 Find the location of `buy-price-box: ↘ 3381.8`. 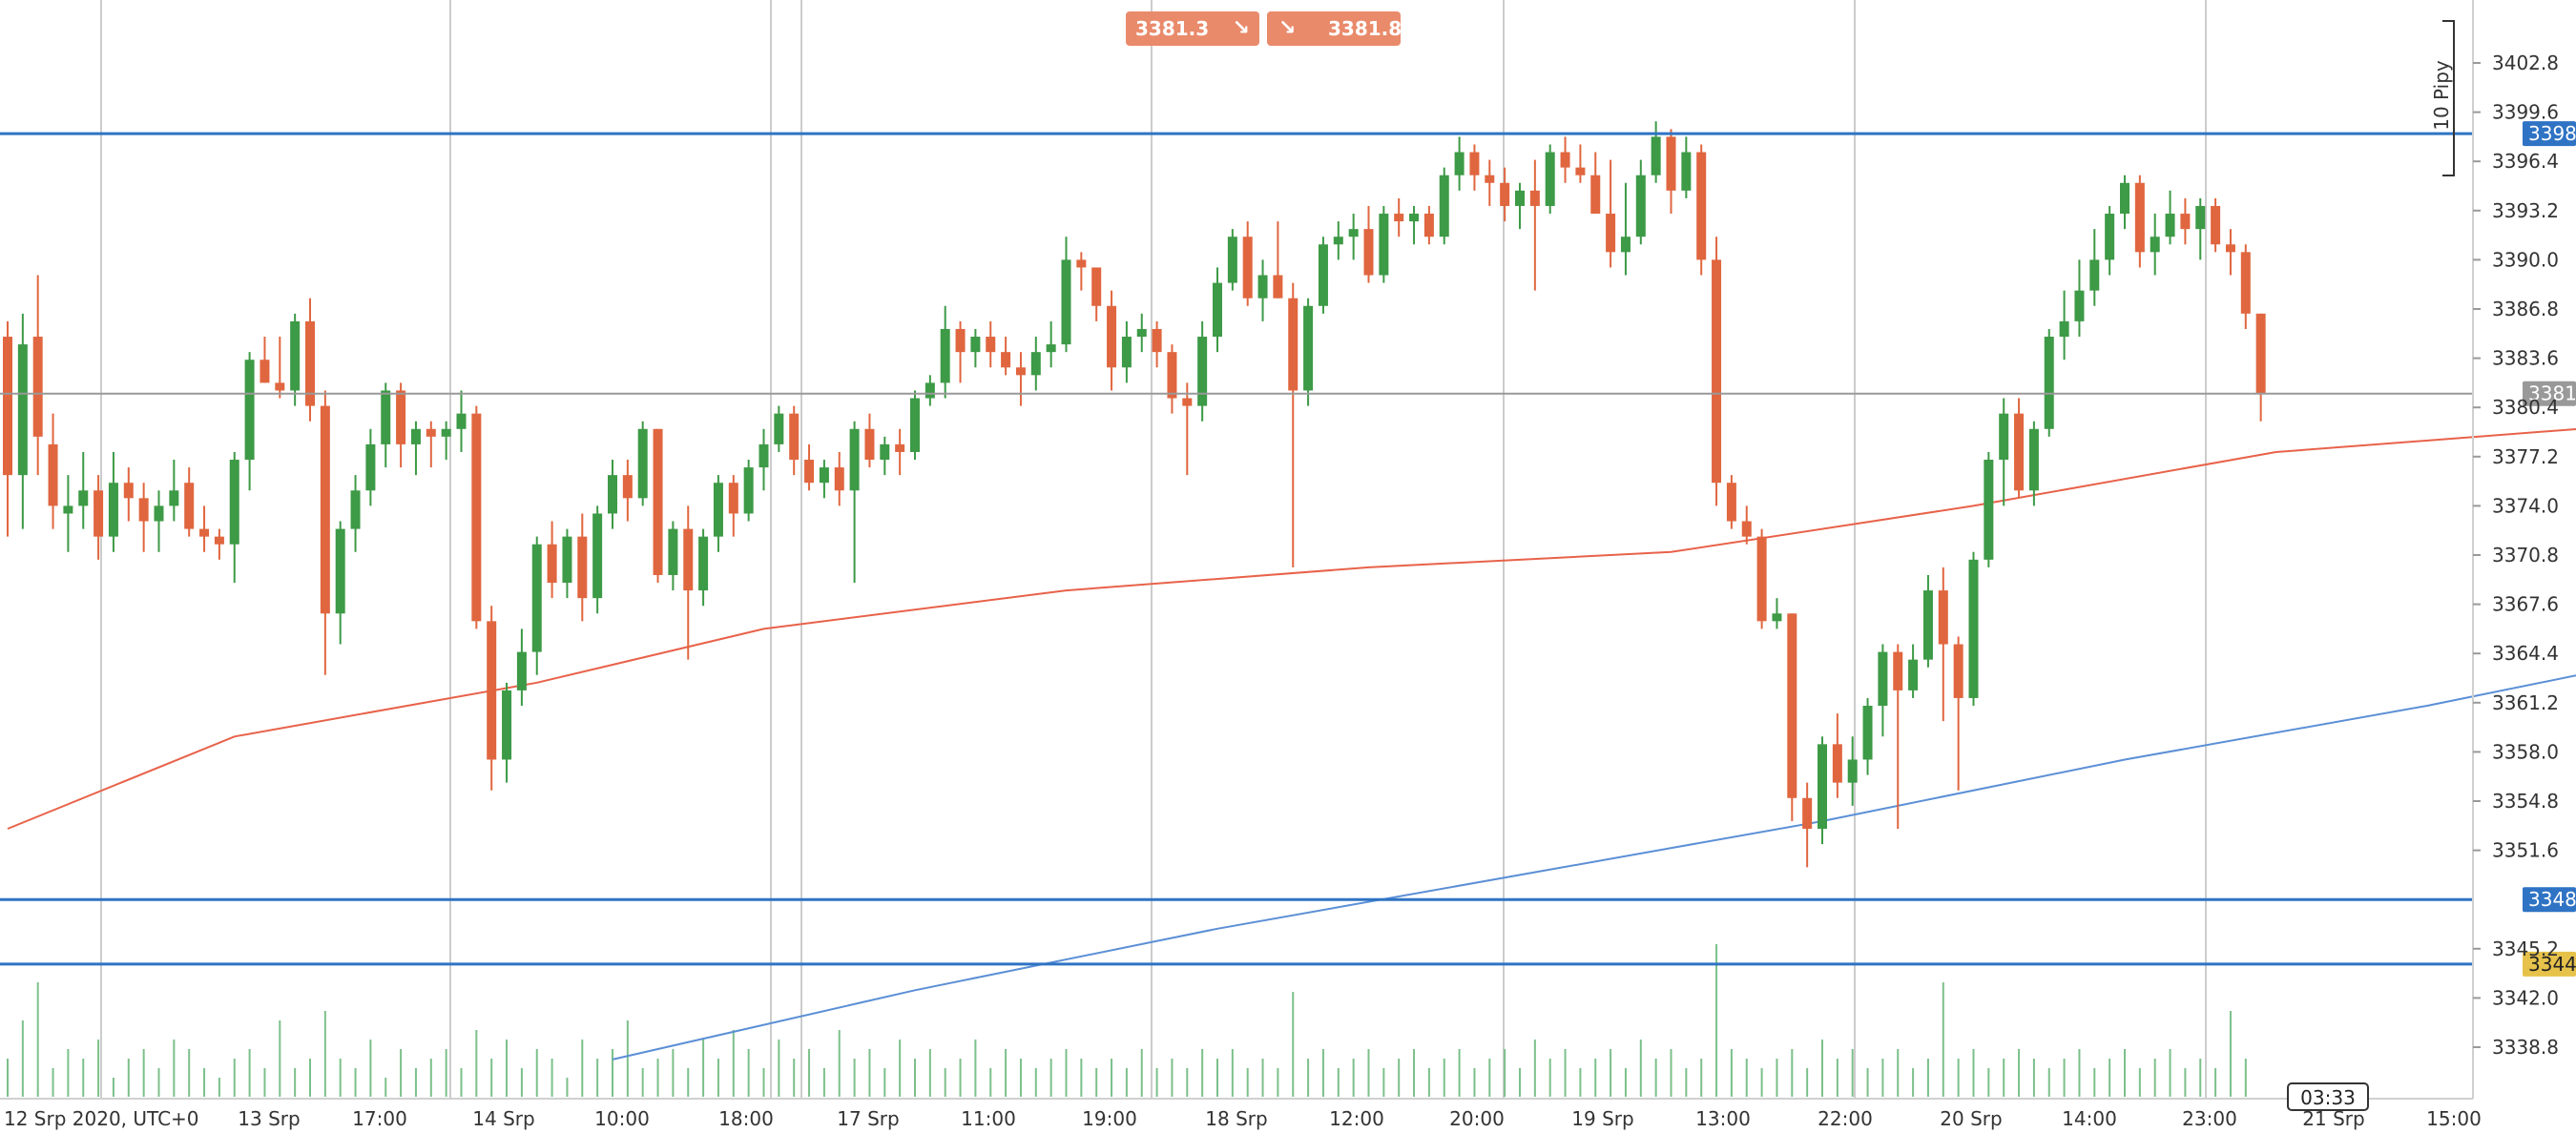

buy-price-box: ↘ 3381.8 is located at coordinates (1334, 28).